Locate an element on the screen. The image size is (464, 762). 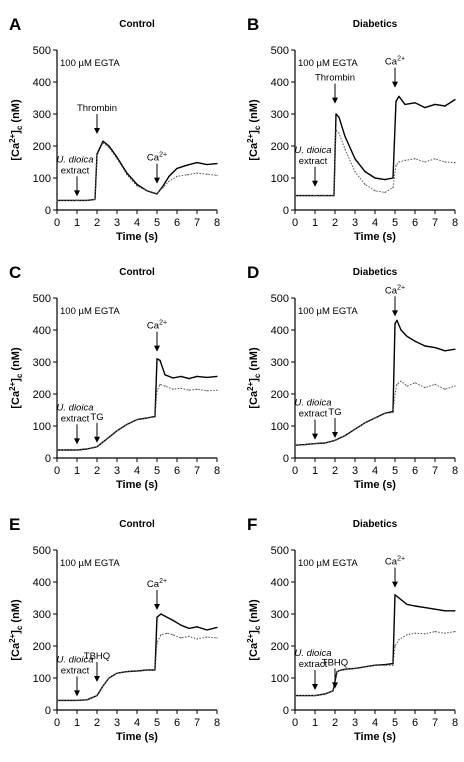
x-tick-label: 6 is located at coordinates (415, 223).